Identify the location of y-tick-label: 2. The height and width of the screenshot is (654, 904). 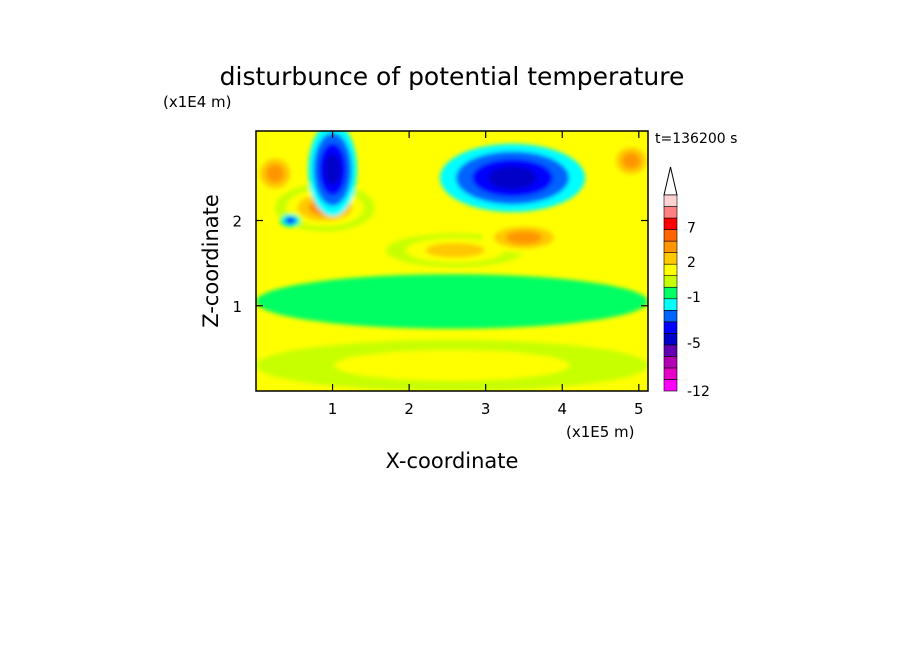
(237, 222).